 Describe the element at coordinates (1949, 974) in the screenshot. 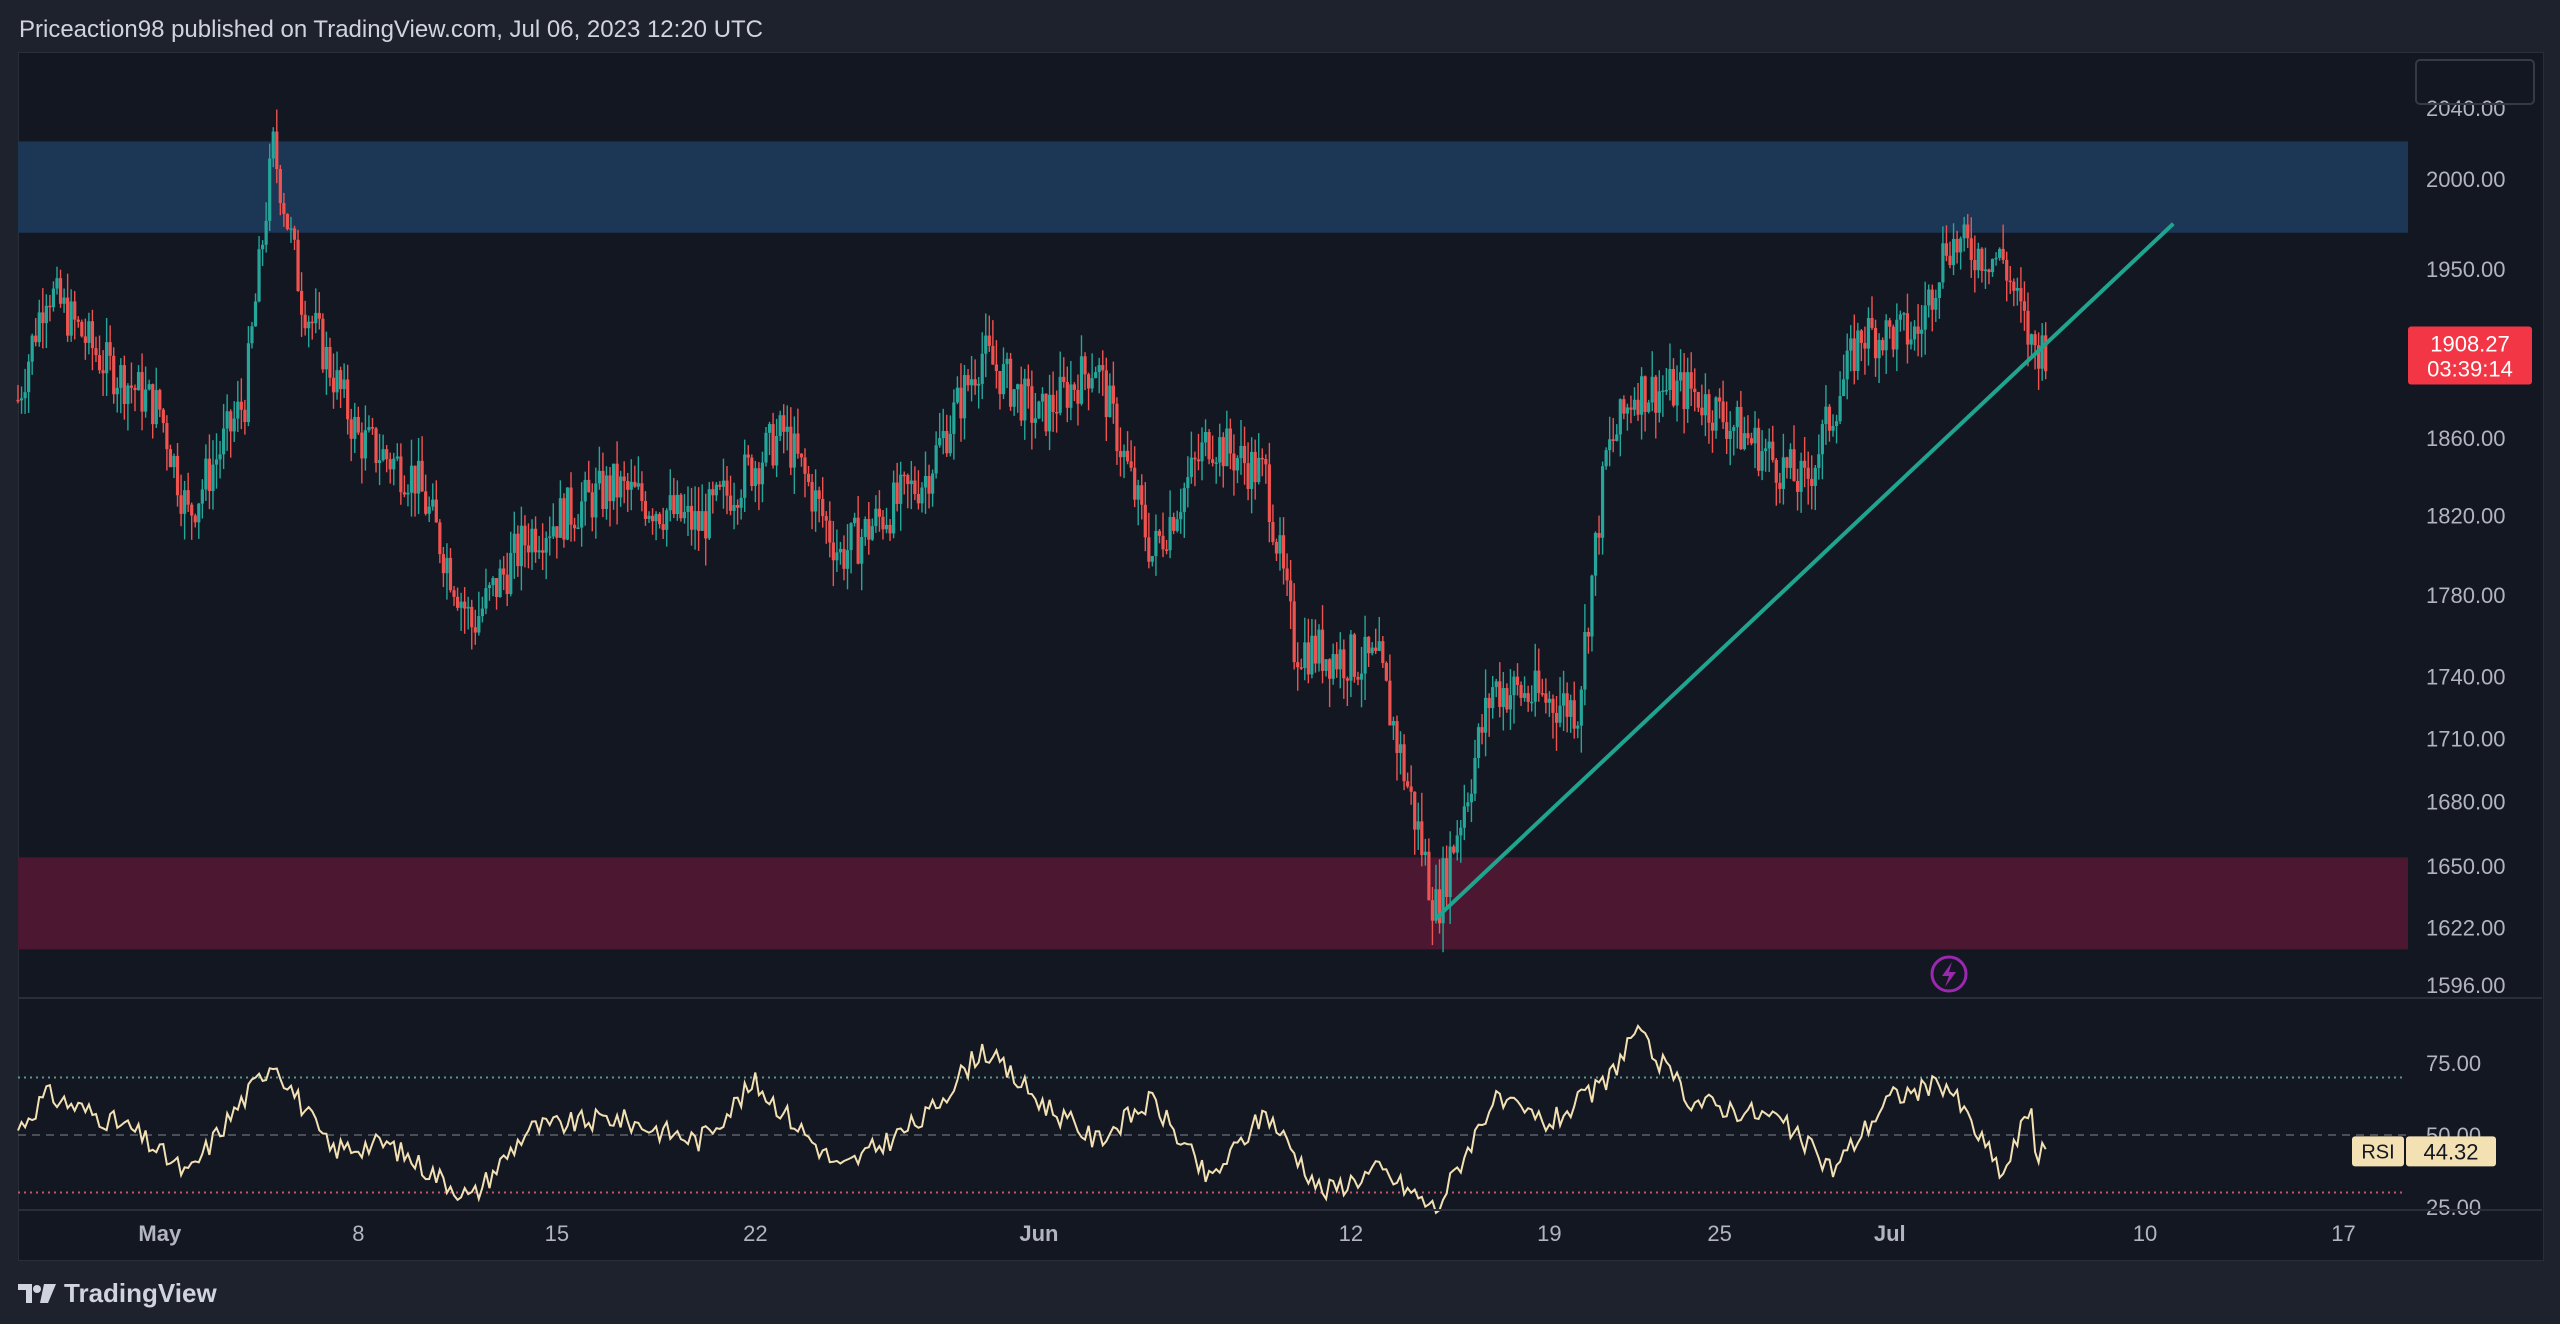

I see `lightning-icon` at that location.